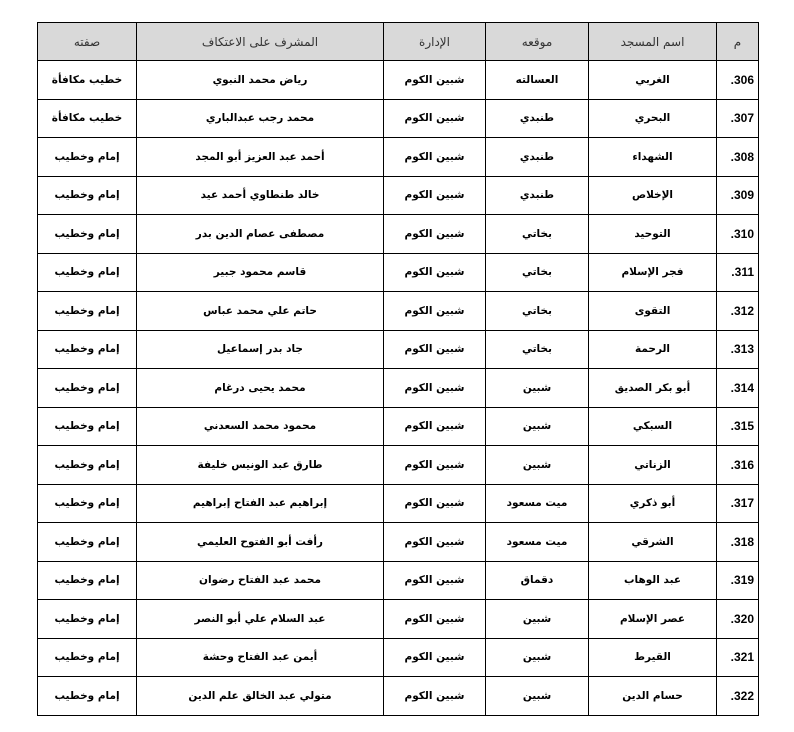 This screenshot has width=794, height=732. I want to click on supervisor-cell: إبراهيم عبد الفتاح إبراهيم, so click(260, 503).